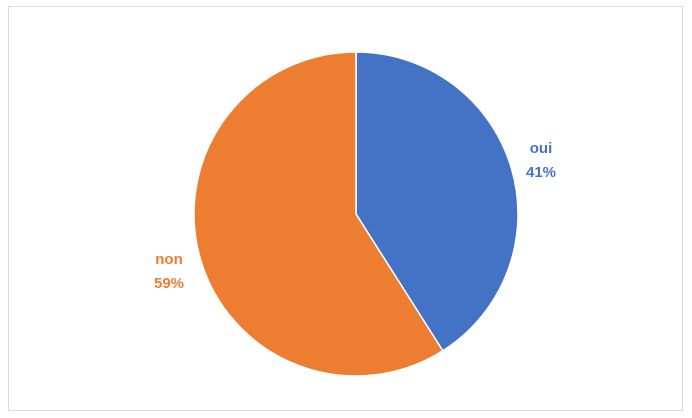 Image resolution: width=692 pixels, height=418 pixels. Describe the element at coordinates (541, 148) in the screenshot. I see `slice-label-oui: oui` at that location.